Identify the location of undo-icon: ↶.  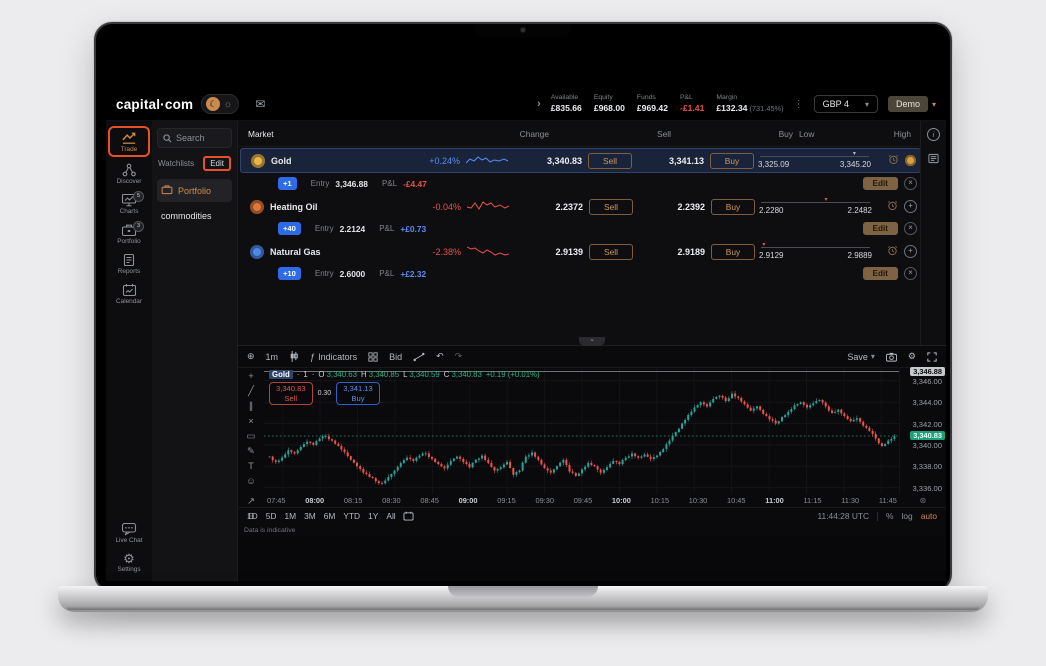
(440, 356).